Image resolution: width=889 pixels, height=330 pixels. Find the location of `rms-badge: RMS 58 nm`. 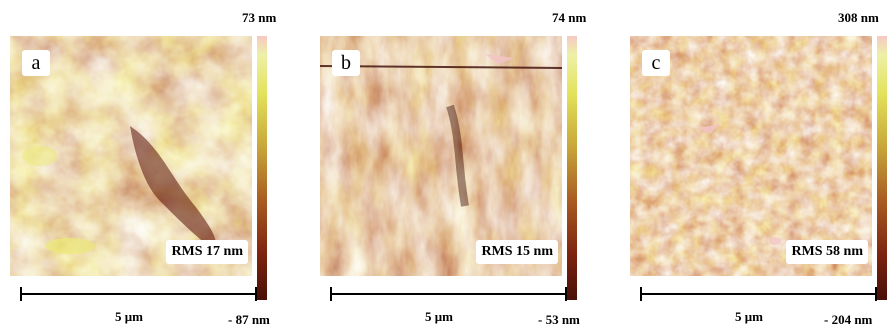

rms-badge: RMS 58 nm is located at coordinates (827, 252).